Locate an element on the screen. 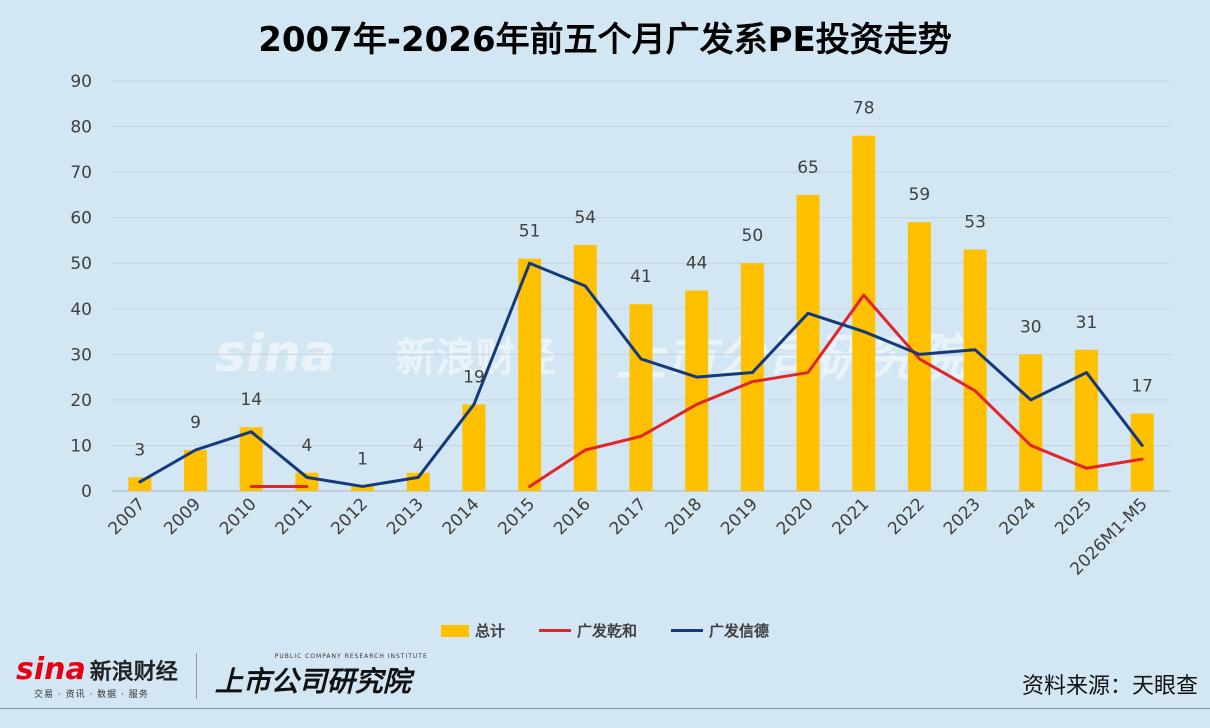 The width and height of the screenshot is (1210, 728). sina-finance-logo: sina 新浪财经 交易 · 资讯 · 数据 · 服务 is located at coordinates (97, 676).